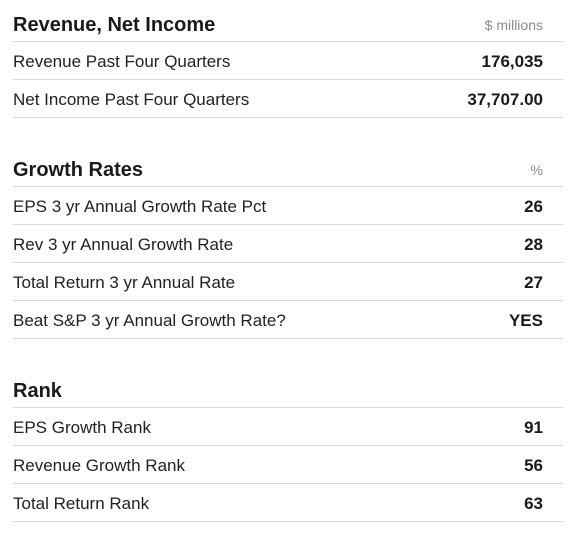 The height and width of the screenshot is (533, 584). Describe the element at coordinates (288, 99) in the screenshot. I see `table-row: Net Income Past Four Quarters 37,707.00` at that location.